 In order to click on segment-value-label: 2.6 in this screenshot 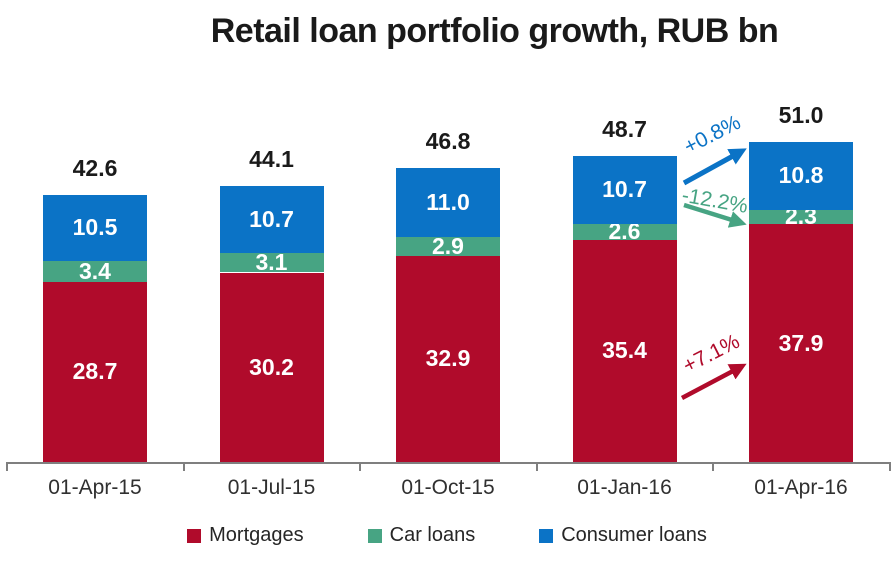, I will do `click(624, 231)`.